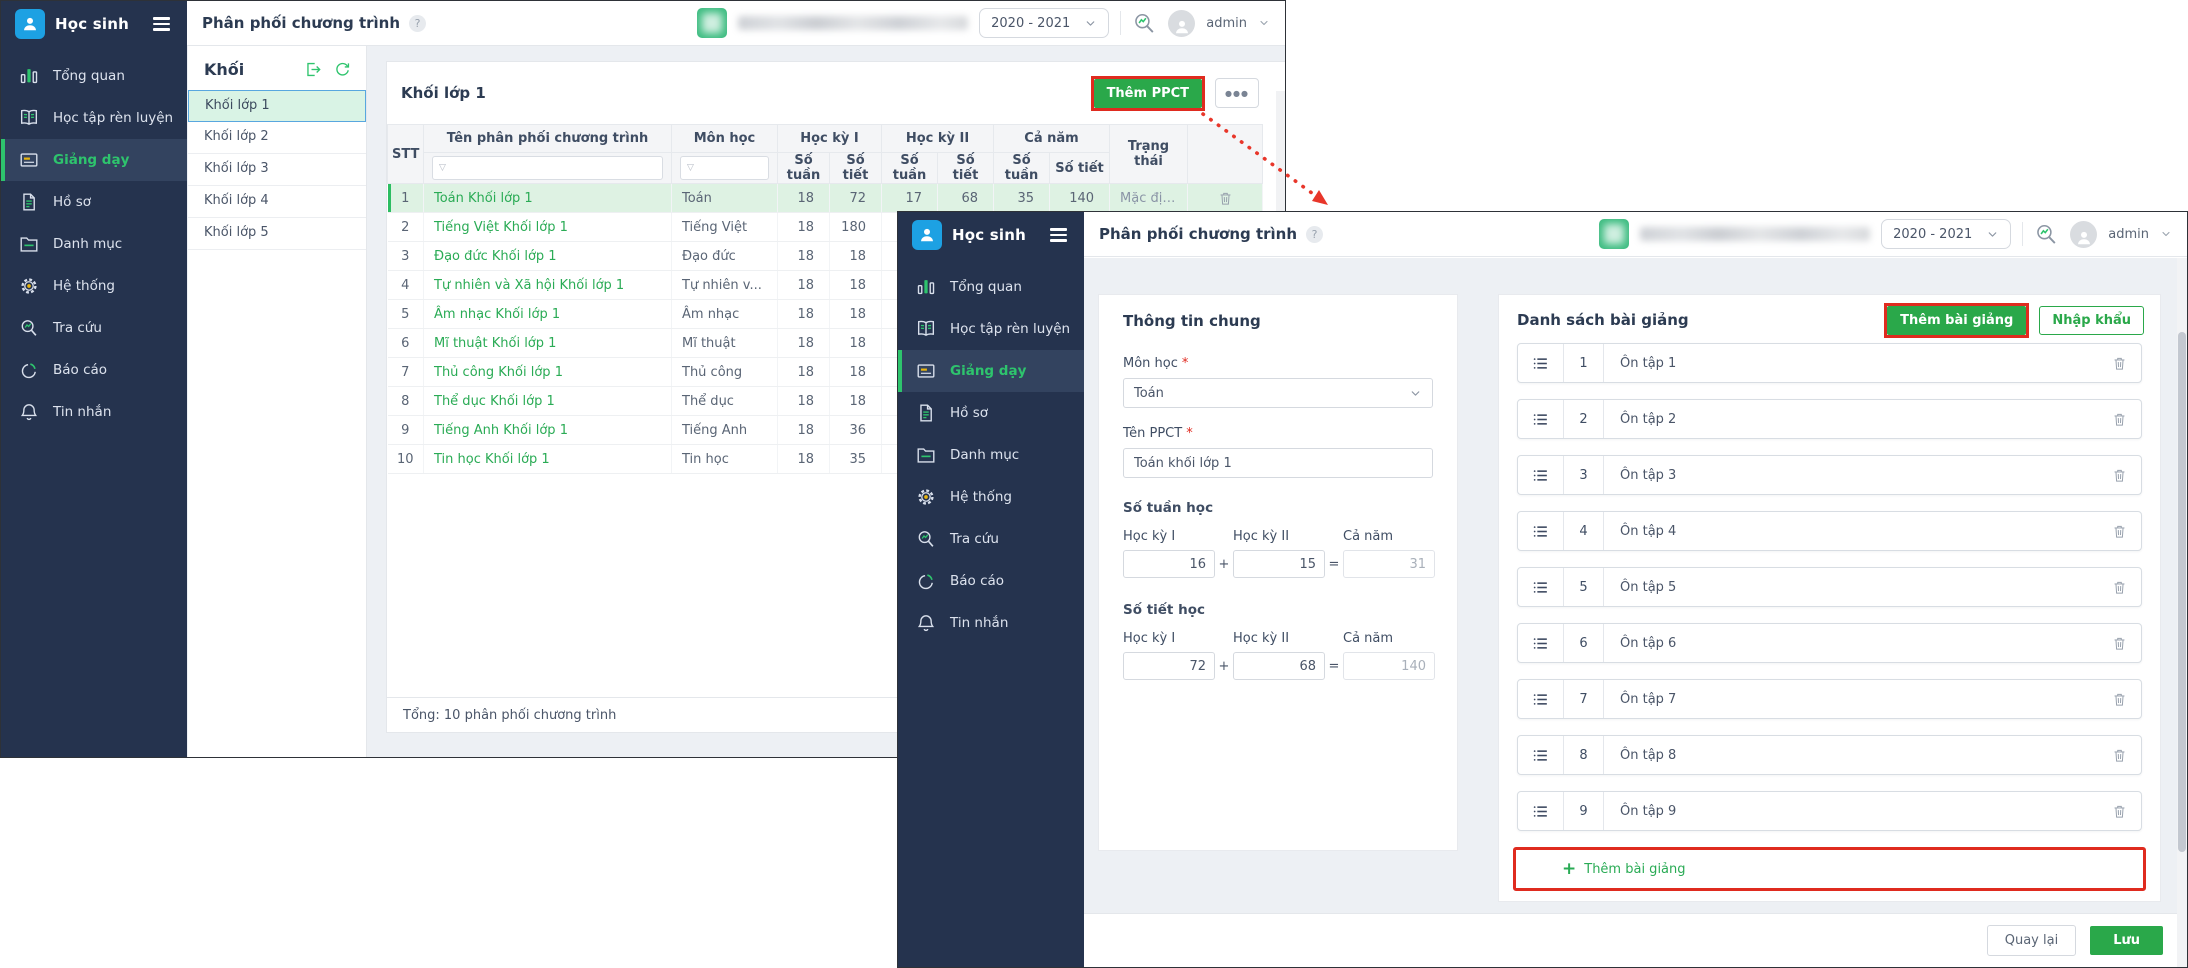 This screenshot has height=968, width=2188. Describe the element at coordinates (492, 459) in the screenshot. I see `ppct-link: Tin học Khối lớp 1` at that location.